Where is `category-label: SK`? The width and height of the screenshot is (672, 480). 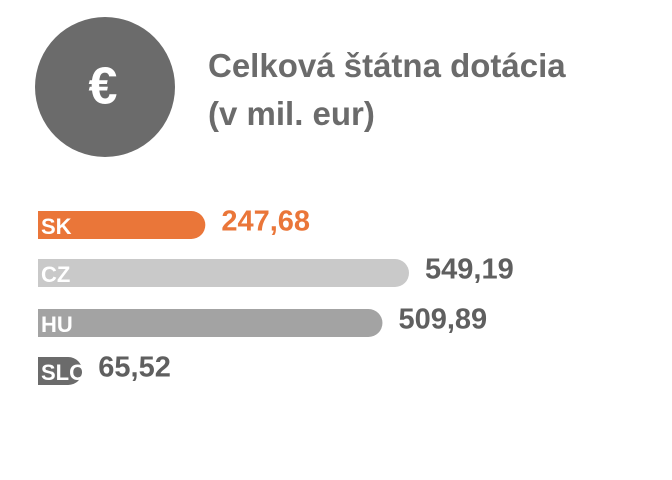 category-label: SK is located at coordinates (56, 226).